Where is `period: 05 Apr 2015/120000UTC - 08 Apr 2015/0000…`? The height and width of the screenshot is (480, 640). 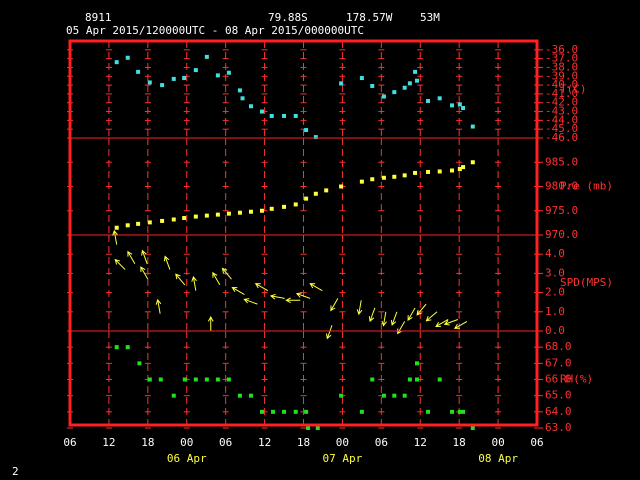 period: 05 Apr 2015/120000UTC - 08 Apr 2015/0000… is located at coordinates (215, 30).